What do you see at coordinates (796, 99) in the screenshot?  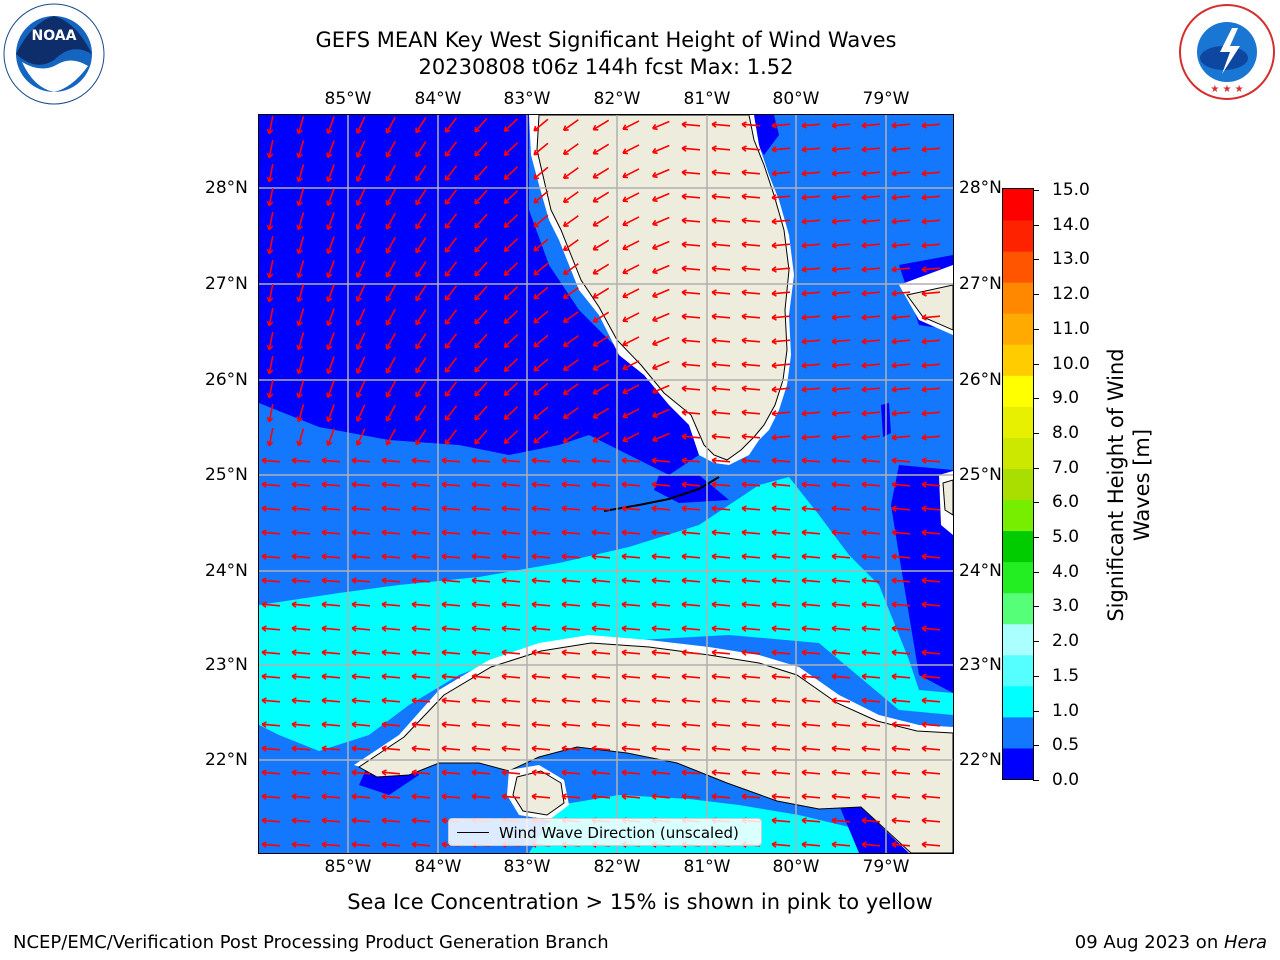 I see `lon-label-top: 80°W` at bounding box center [796, 99].